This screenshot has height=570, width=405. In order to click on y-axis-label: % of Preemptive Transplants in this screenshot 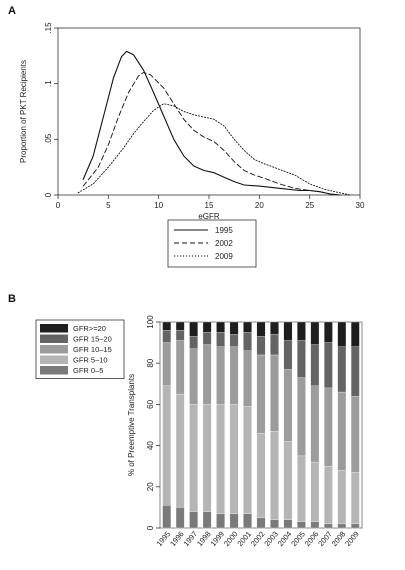, I will do `click(131, 425)`.